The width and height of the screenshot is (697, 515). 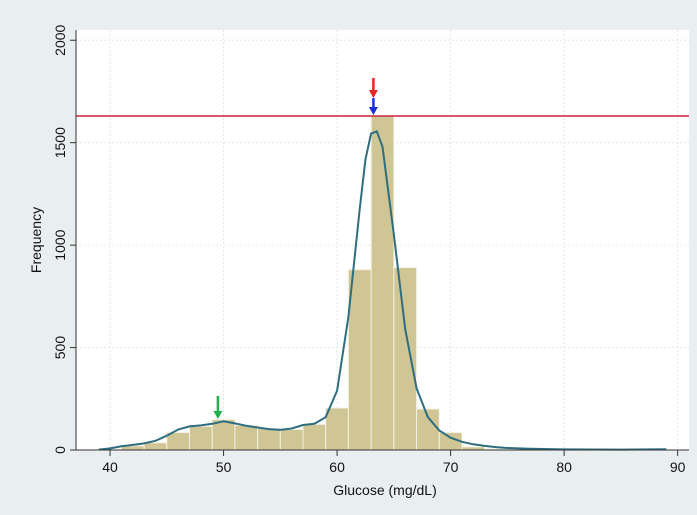 What do you see at coordinates (224, 467) in the screenshot?
I see `x-tick-label: 50` at bounding box center [224, 467].